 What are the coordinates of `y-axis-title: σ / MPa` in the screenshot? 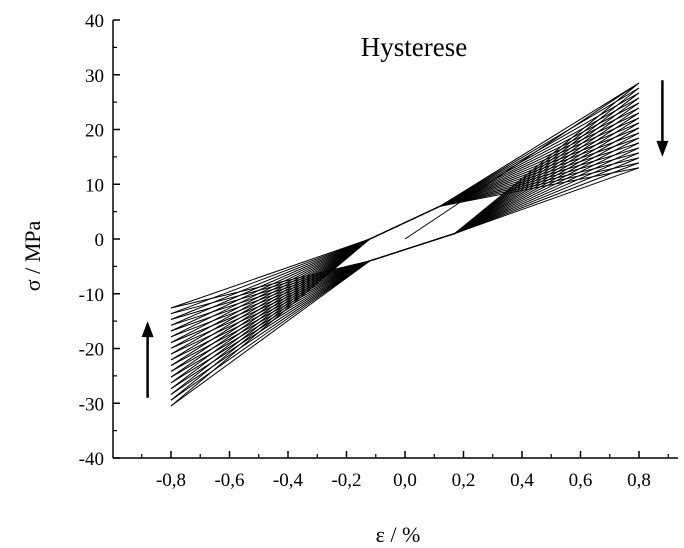 It's located at (32, 256).